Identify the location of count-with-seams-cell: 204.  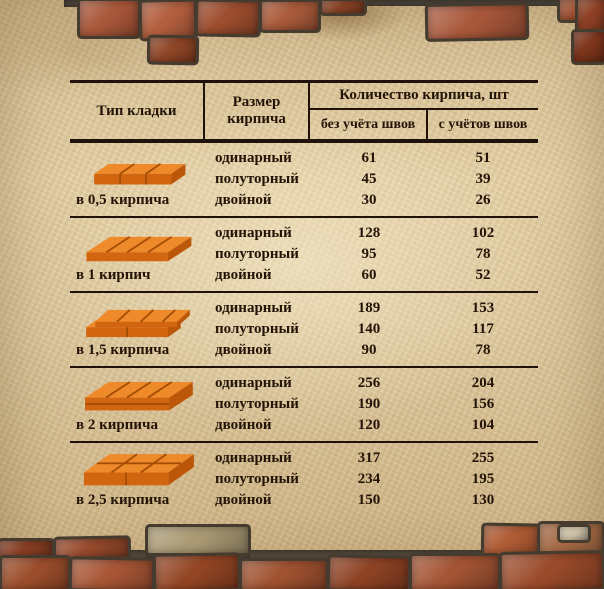
(483, 383).